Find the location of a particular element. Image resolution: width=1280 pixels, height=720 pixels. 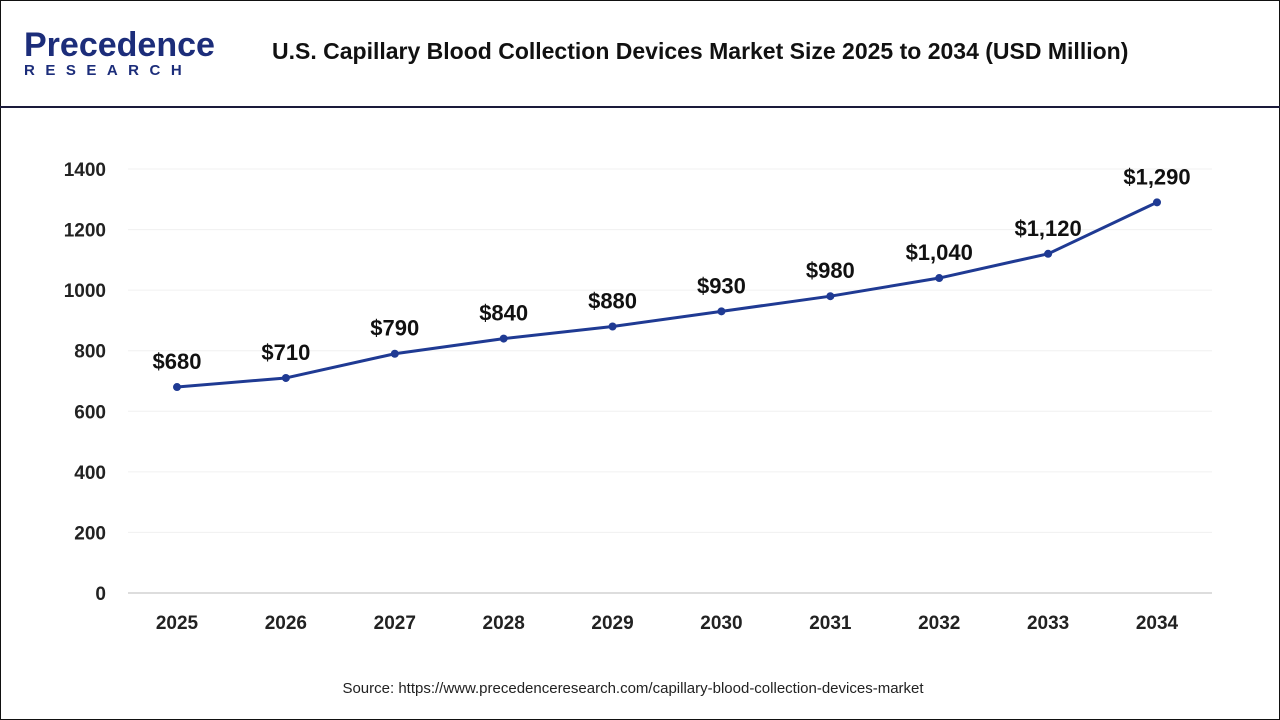

data-label: $980 is located at coordinates (830, 270).